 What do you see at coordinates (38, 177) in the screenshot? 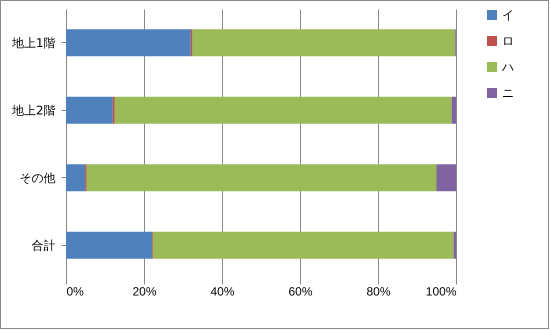
I see `y-tick-label: その他` at bounding box center [38, 177].